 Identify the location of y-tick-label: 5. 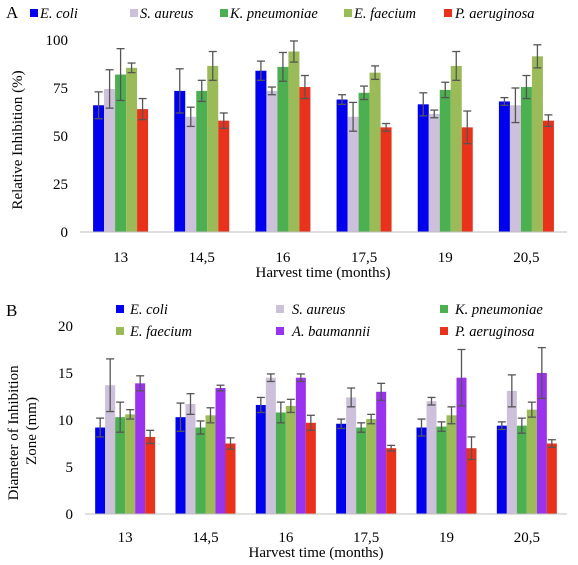
(70, 468).